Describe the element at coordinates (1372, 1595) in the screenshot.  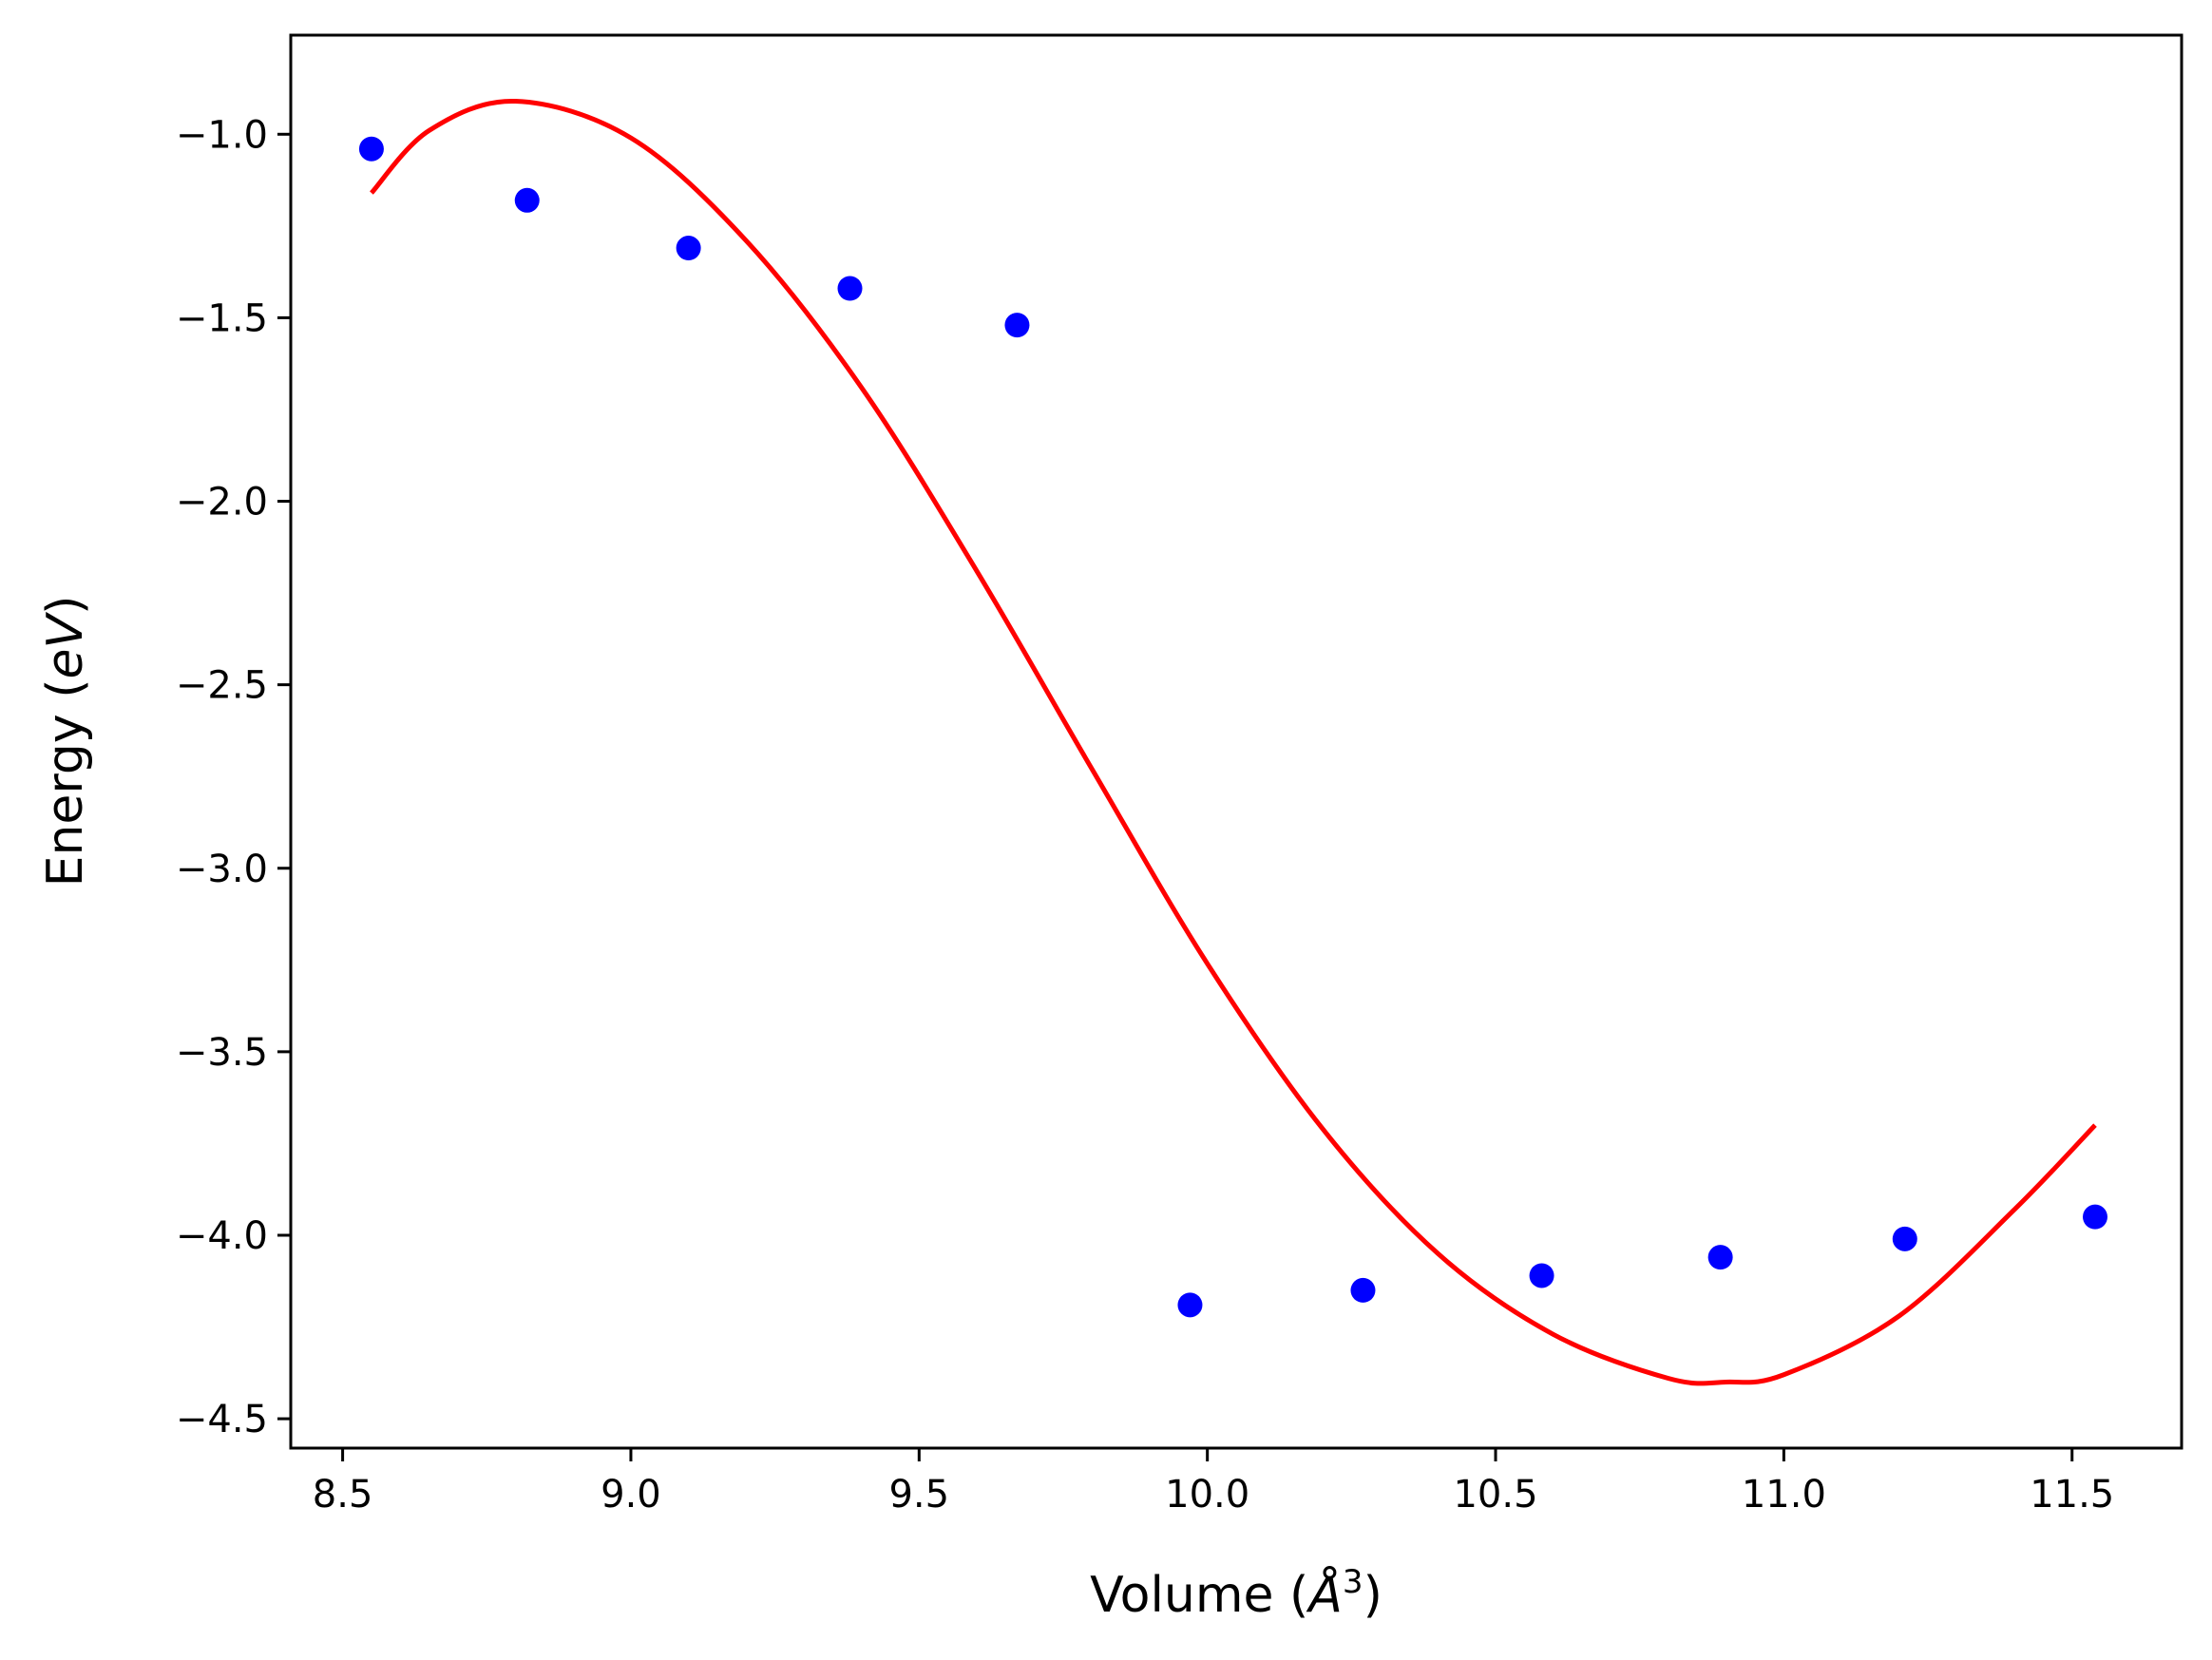
I see `x-axis-label-suffix: )` at that location.